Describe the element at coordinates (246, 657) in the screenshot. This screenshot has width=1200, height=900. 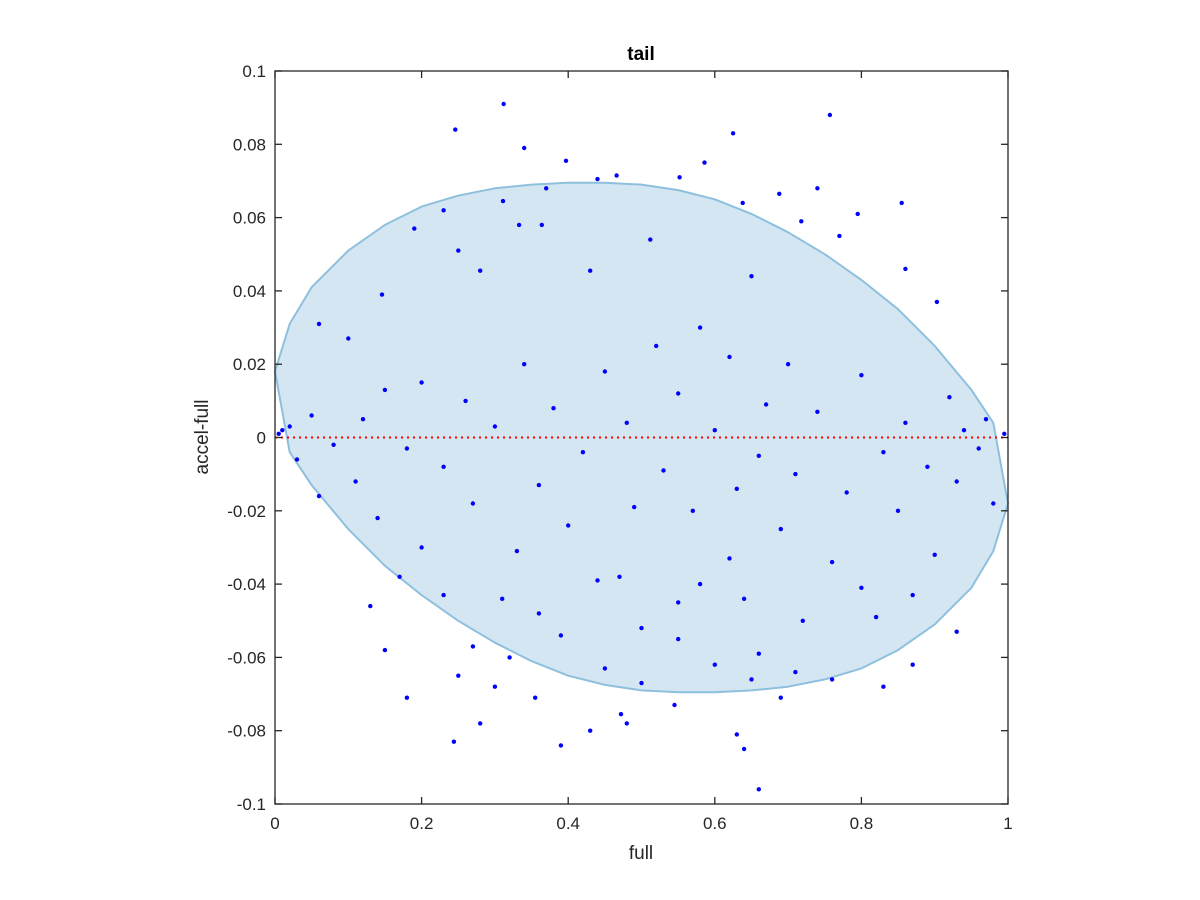
I see `y-tick-label: -0.06` at that location.